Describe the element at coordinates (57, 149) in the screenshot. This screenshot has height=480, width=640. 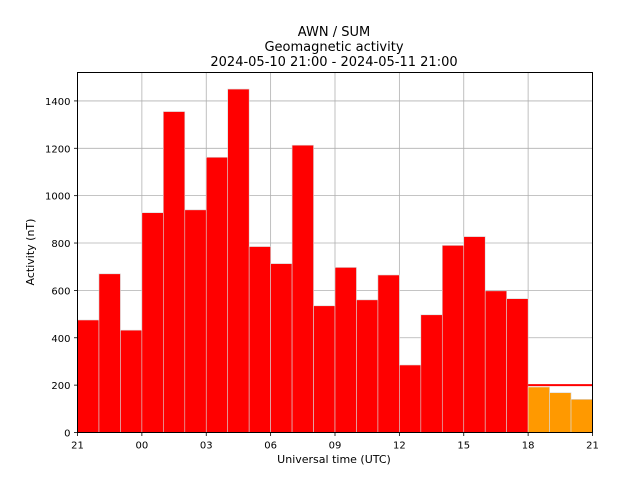
I see `y-tick-label: 1200` at that location.